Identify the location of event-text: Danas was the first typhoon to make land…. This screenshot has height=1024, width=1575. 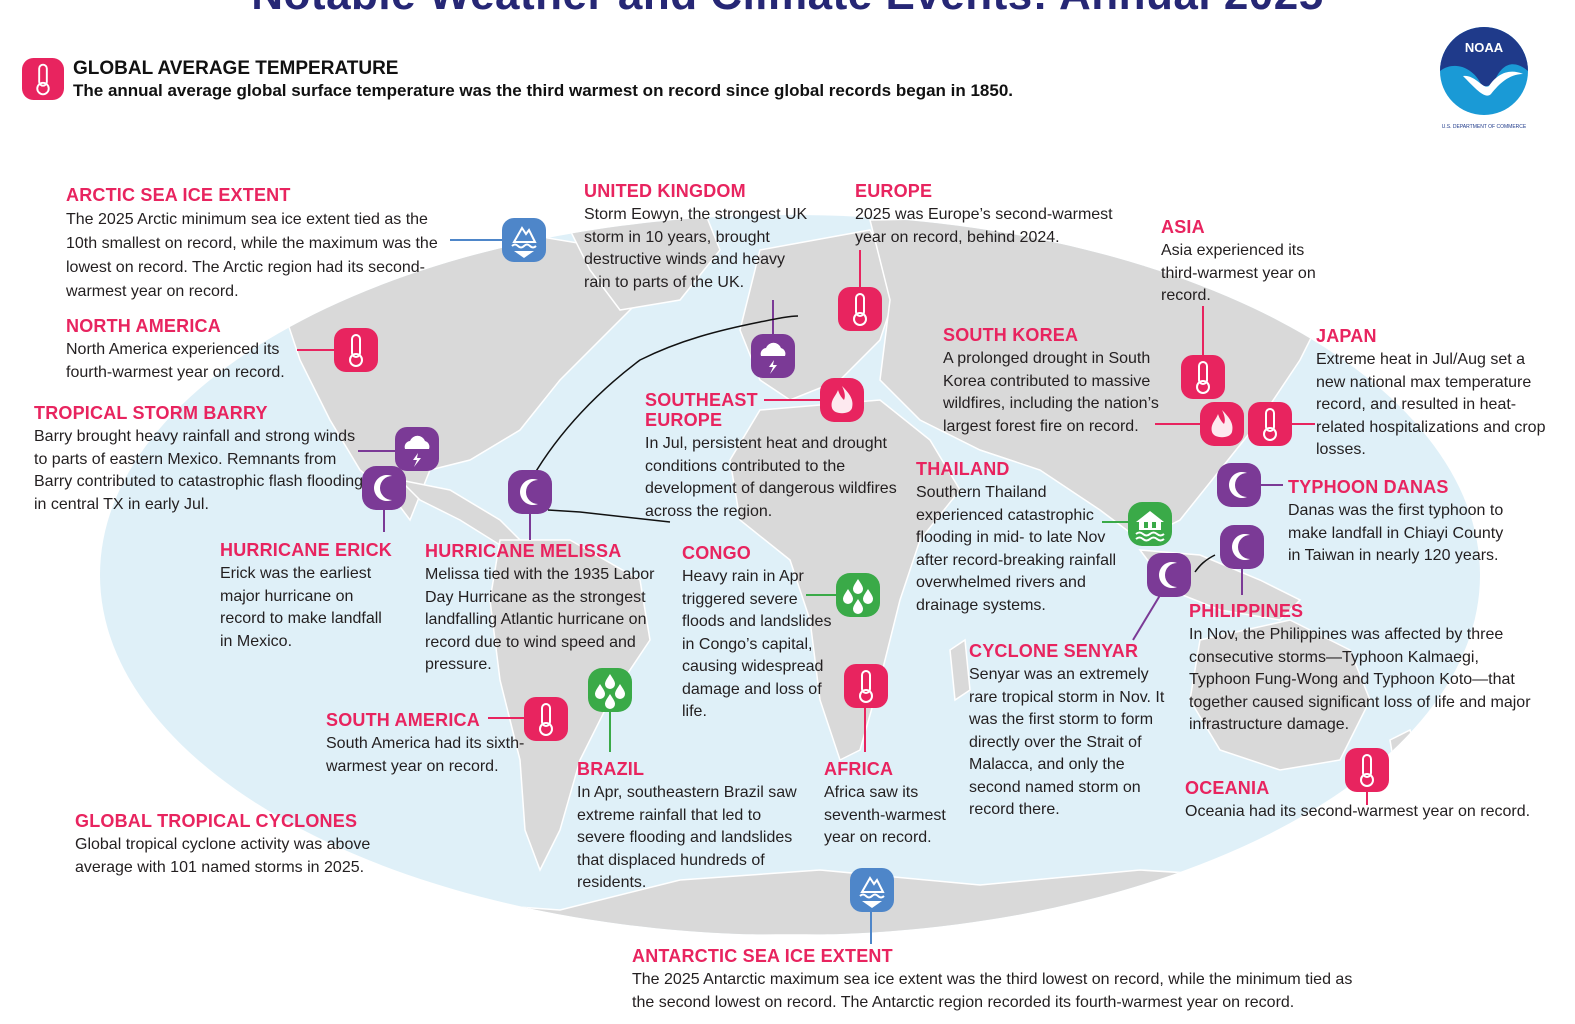
(1396, 533).